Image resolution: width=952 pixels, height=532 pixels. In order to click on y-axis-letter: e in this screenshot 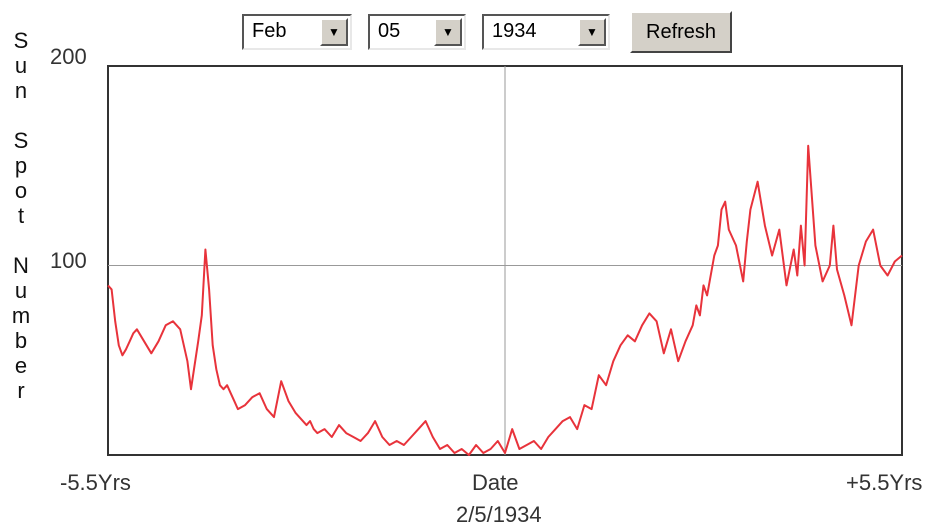, I will do `click(21, 365)`.